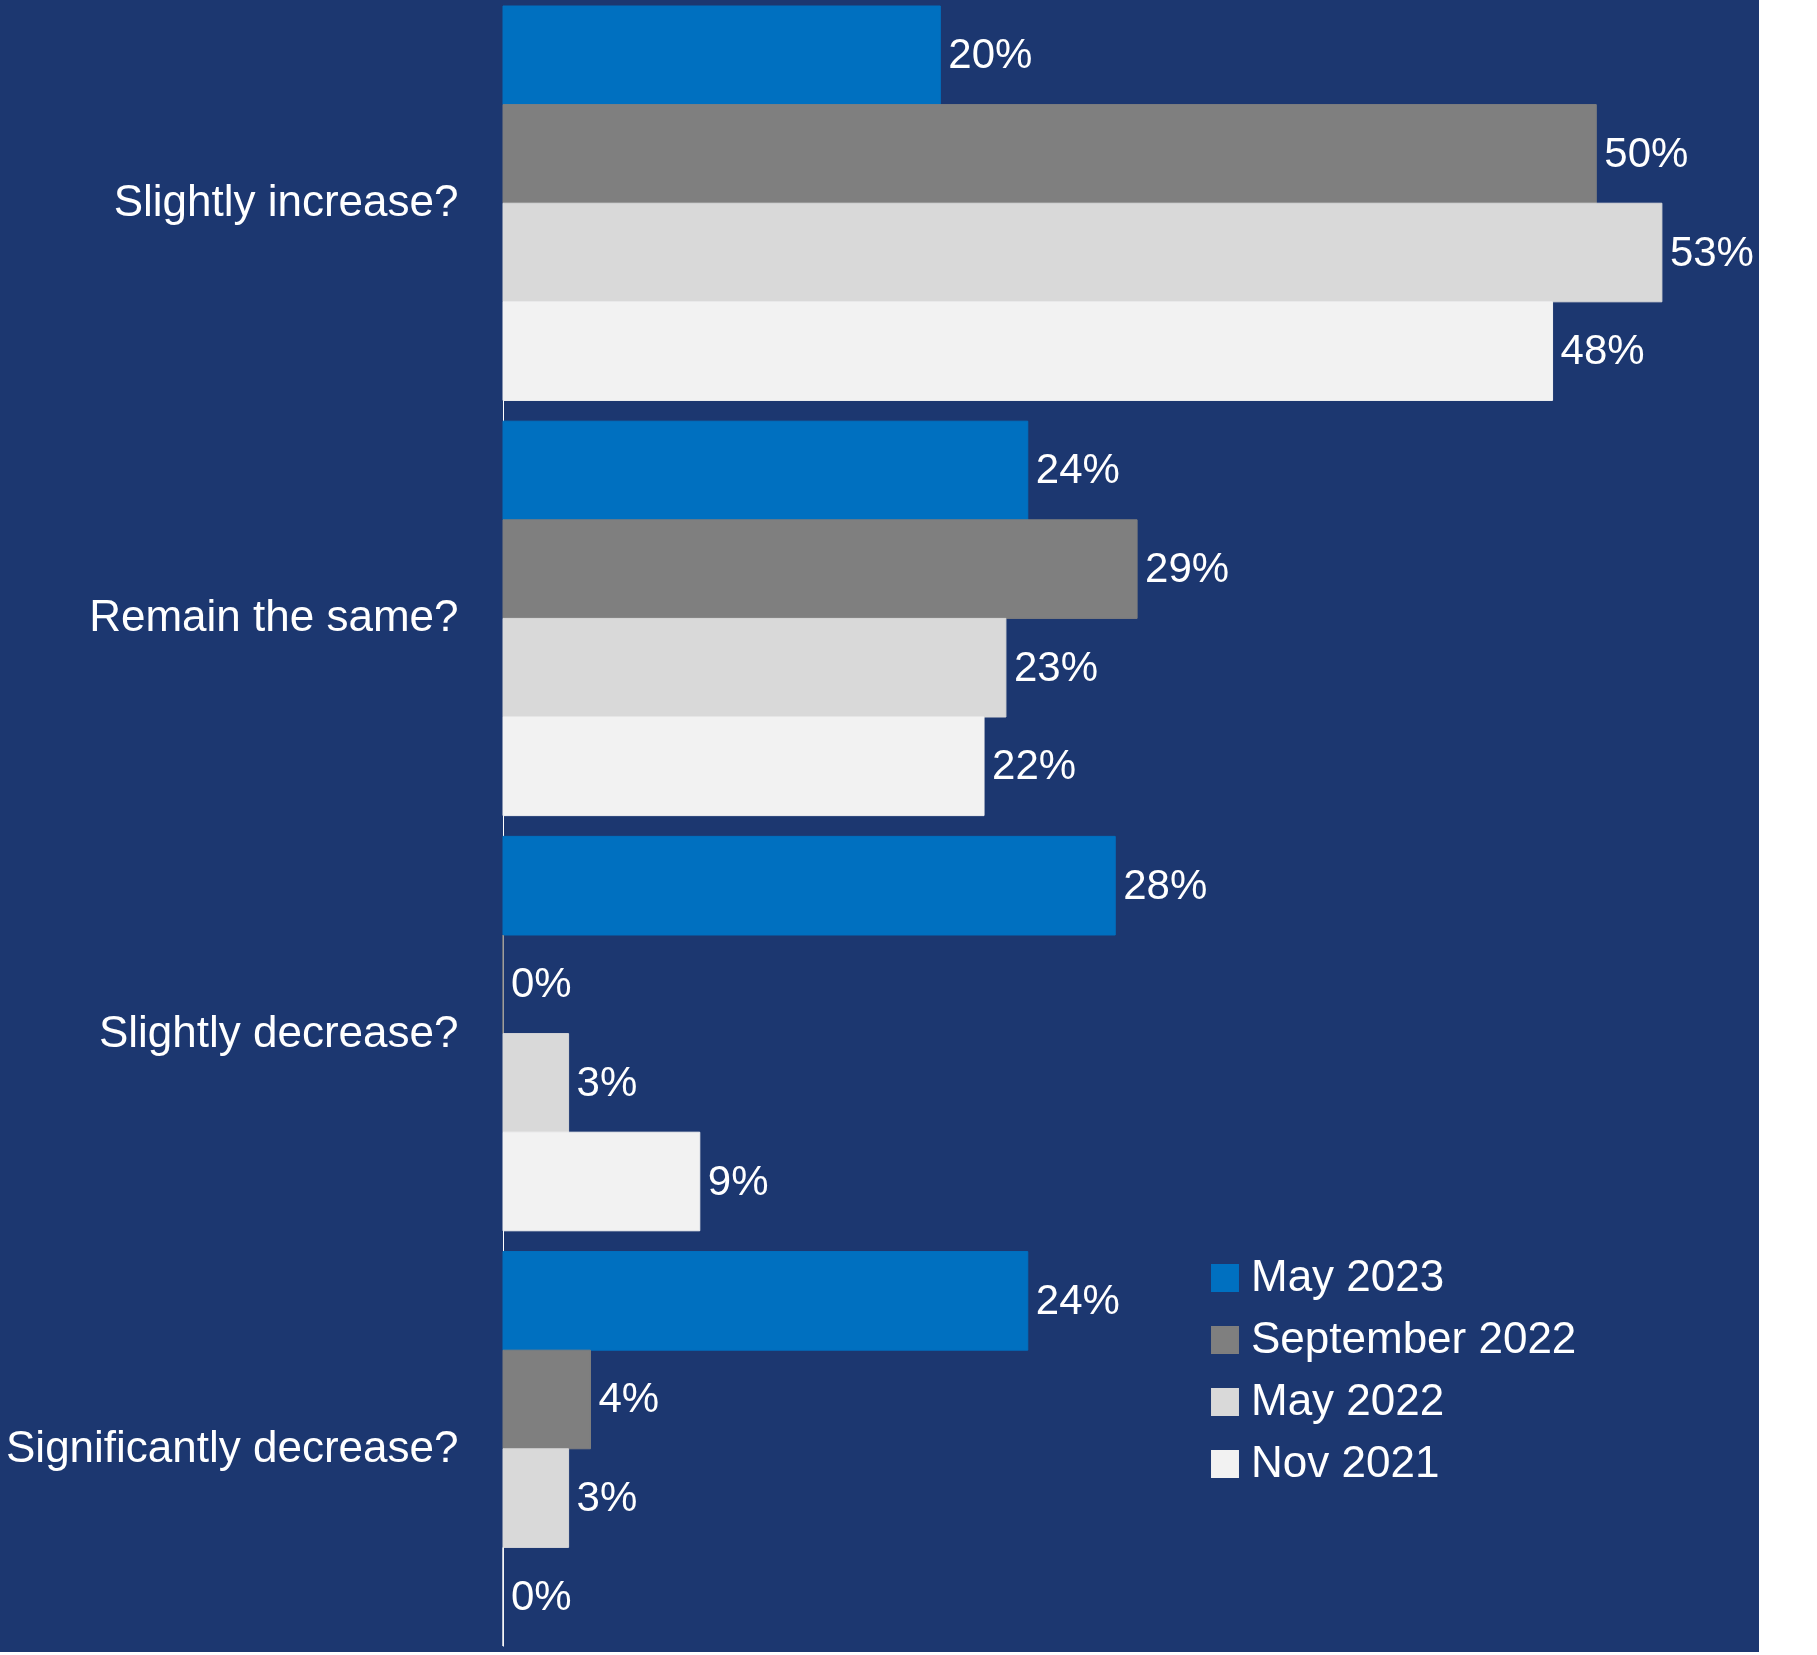 The image size is (1817, 1655). I want to click on data-label: 20%, so click(990, 54).